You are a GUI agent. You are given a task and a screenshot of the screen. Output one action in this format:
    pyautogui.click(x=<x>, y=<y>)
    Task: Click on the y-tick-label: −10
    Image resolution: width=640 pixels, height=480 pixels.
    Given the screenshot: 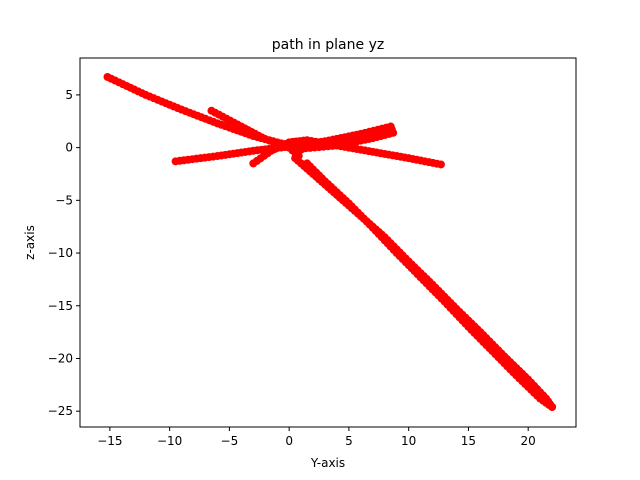 What is the action you would take?
    pyautogui.click(x=60, y=253)
    